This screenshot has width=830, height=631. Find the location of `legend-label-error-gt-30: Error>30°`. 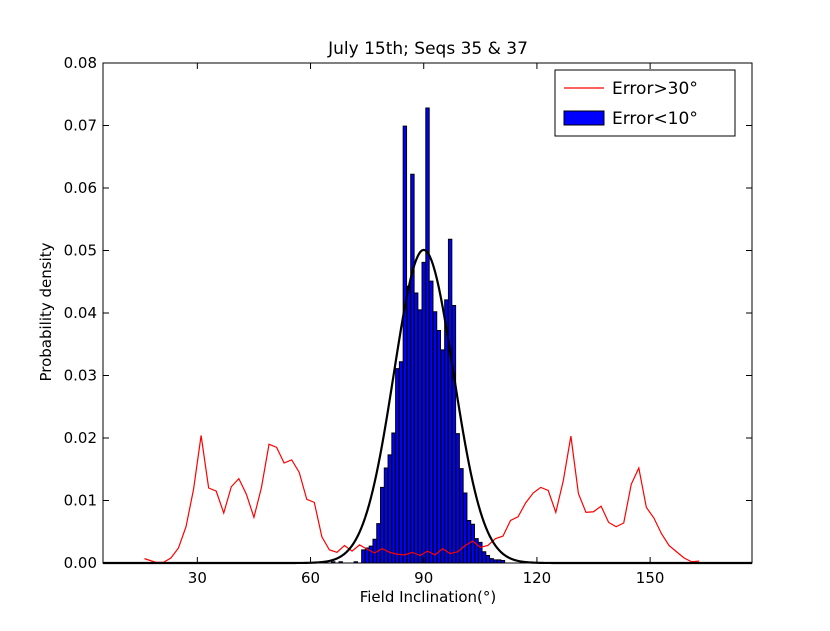

legend-label-error-gt-30: Error>30° is located at coordinates (655, 89).